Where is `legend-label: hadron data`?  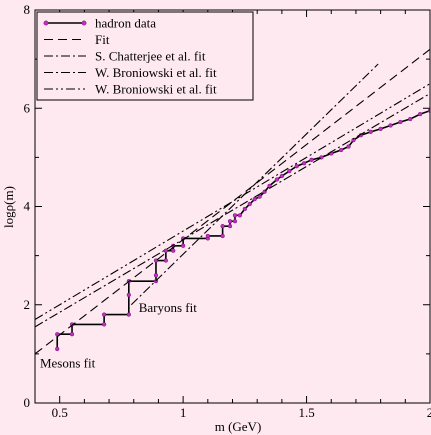 legend-label: hadron data is located at coordinates (125, 23).